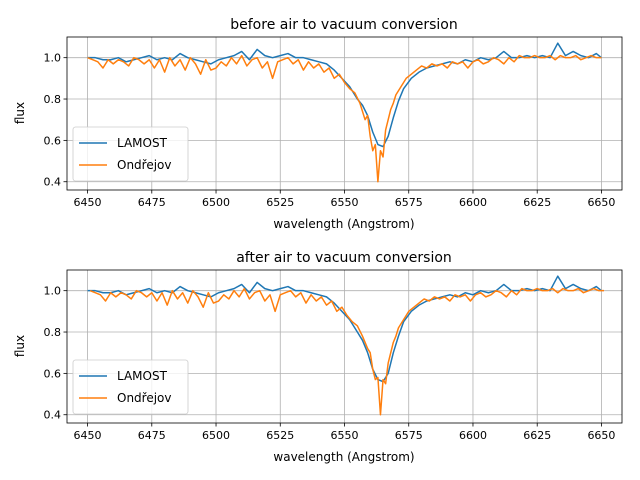 The width and height of the screenshot is (640, 480). Describe the element at coordinates (344, 25) in the screenshot. I see `chart-title: before air to vacuum conversion` at that location.